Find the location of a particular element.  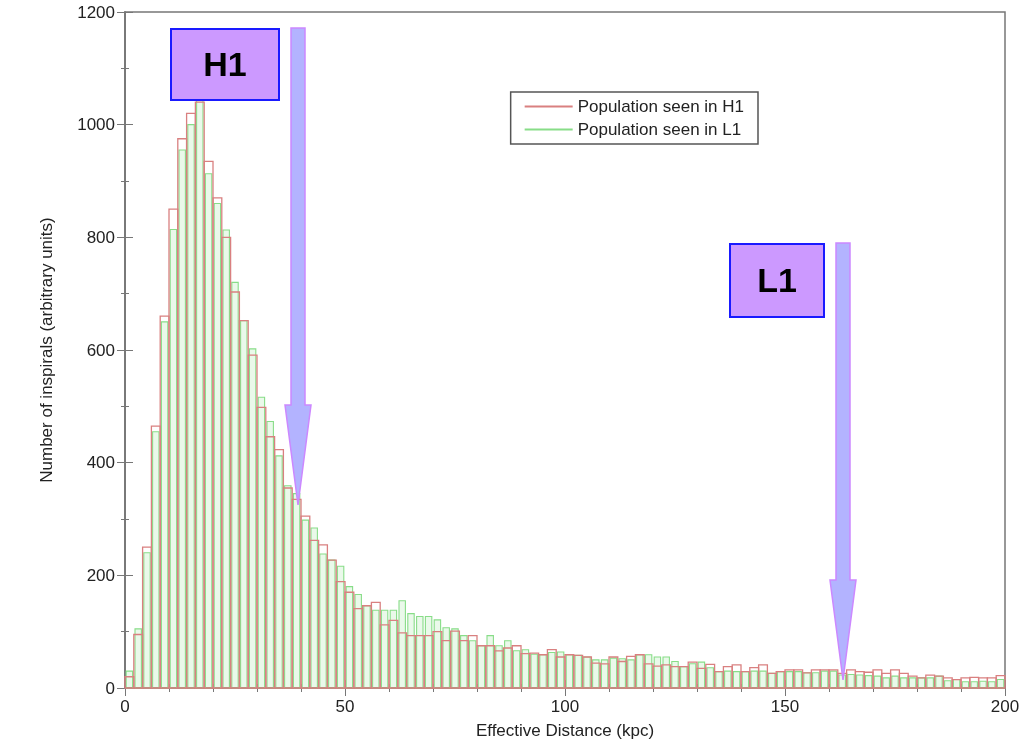

y-tick-label: 800 is located at coordinates (100, 237).